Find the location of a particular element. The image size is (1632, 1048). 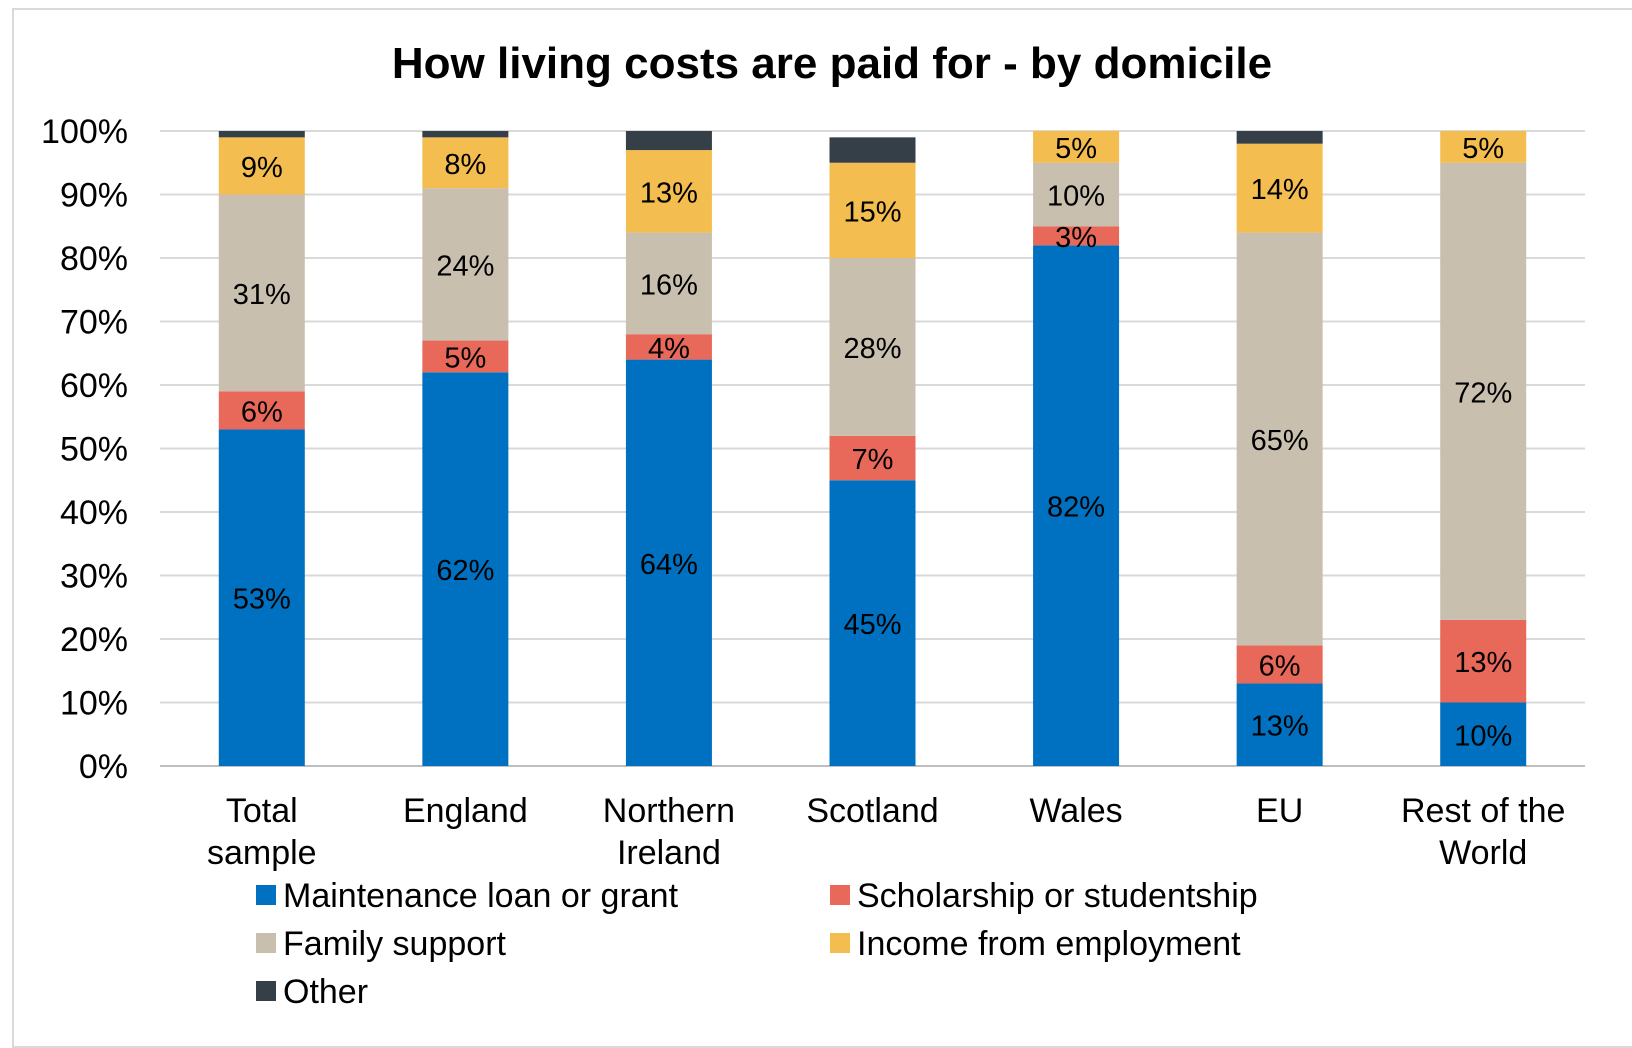

y-tick-label: 60% is located at coordinates (94, 386).